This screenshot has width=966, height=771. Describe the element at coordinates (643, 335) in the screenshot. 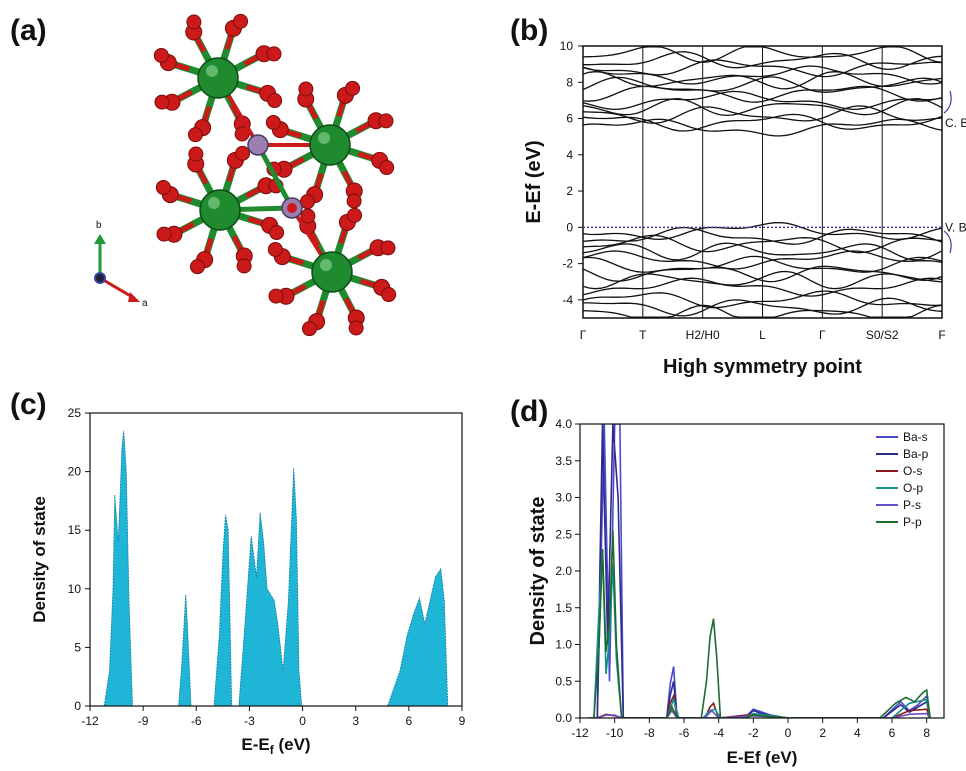

I see `kpoint-tick-label: T` at that location.